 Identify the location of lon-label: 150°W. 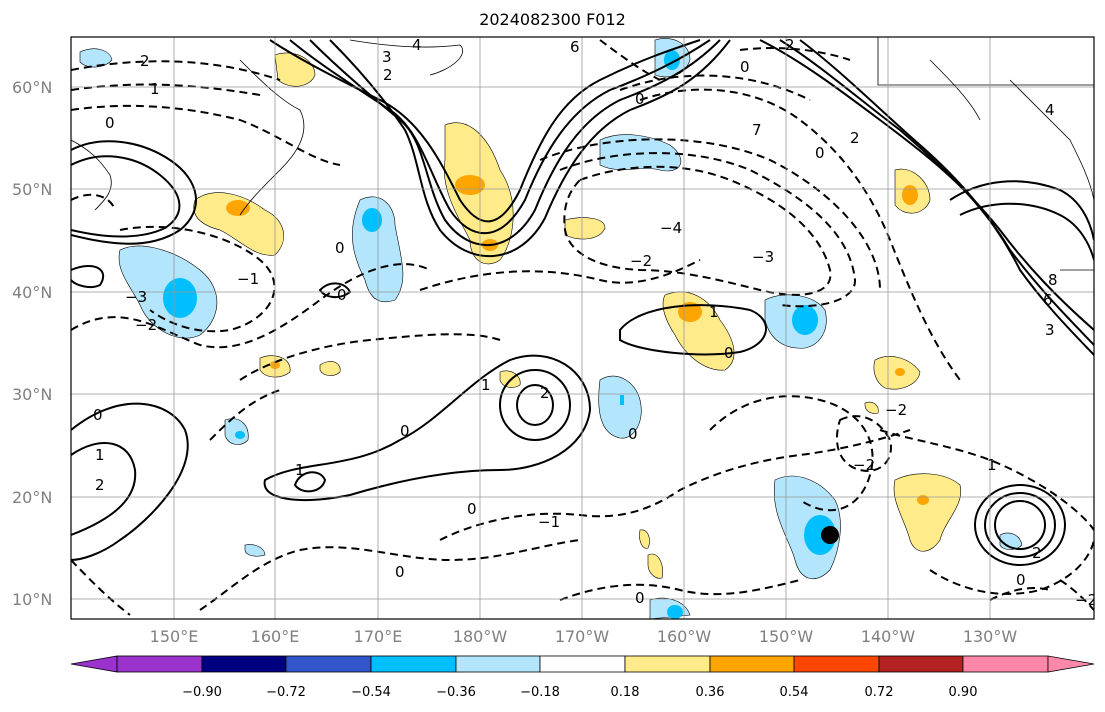
(786, 636).